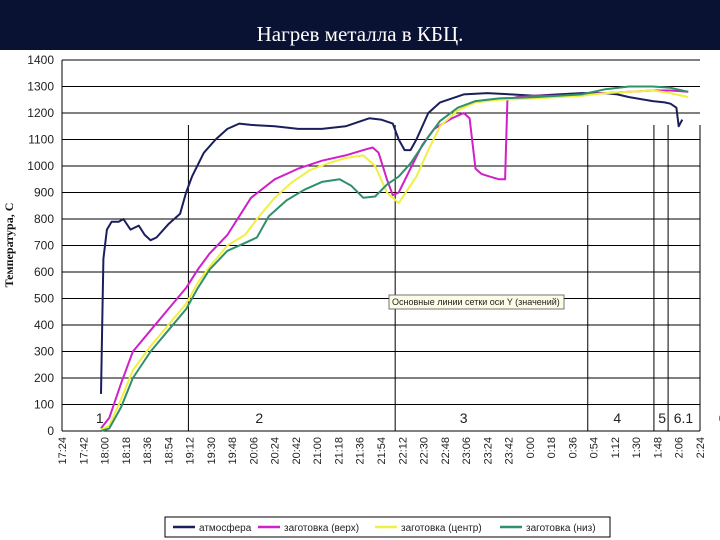 The width and height of the screenshot is (720, 540). Describe the element at coordinates (617, 418) in the screenshot. I see `stage-label-4: 4` at that location.